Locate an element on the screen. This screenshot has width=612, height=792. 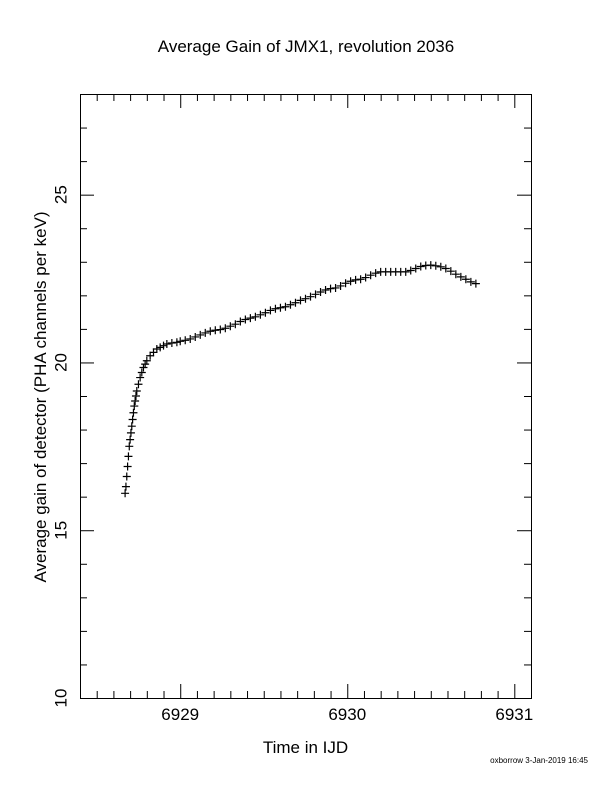
x-axis-label: Time in IJD is located at coordinates (305, 747).